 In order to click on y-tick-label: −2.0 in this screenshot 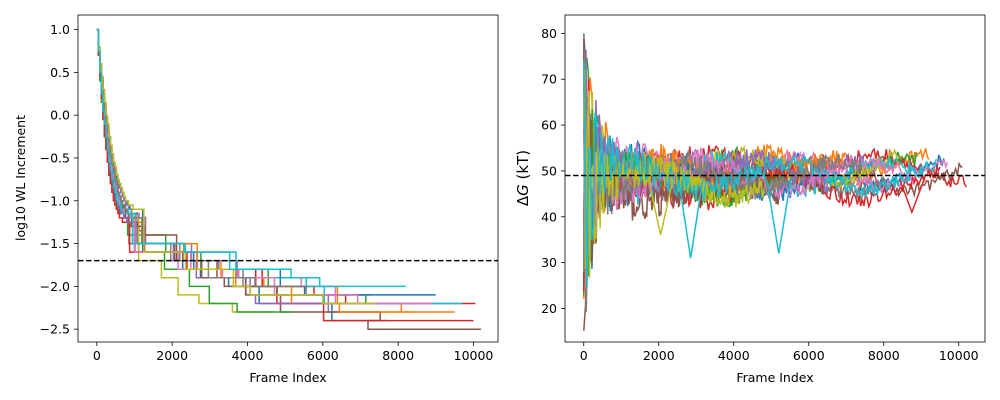, I will do `click(55, 286)`.